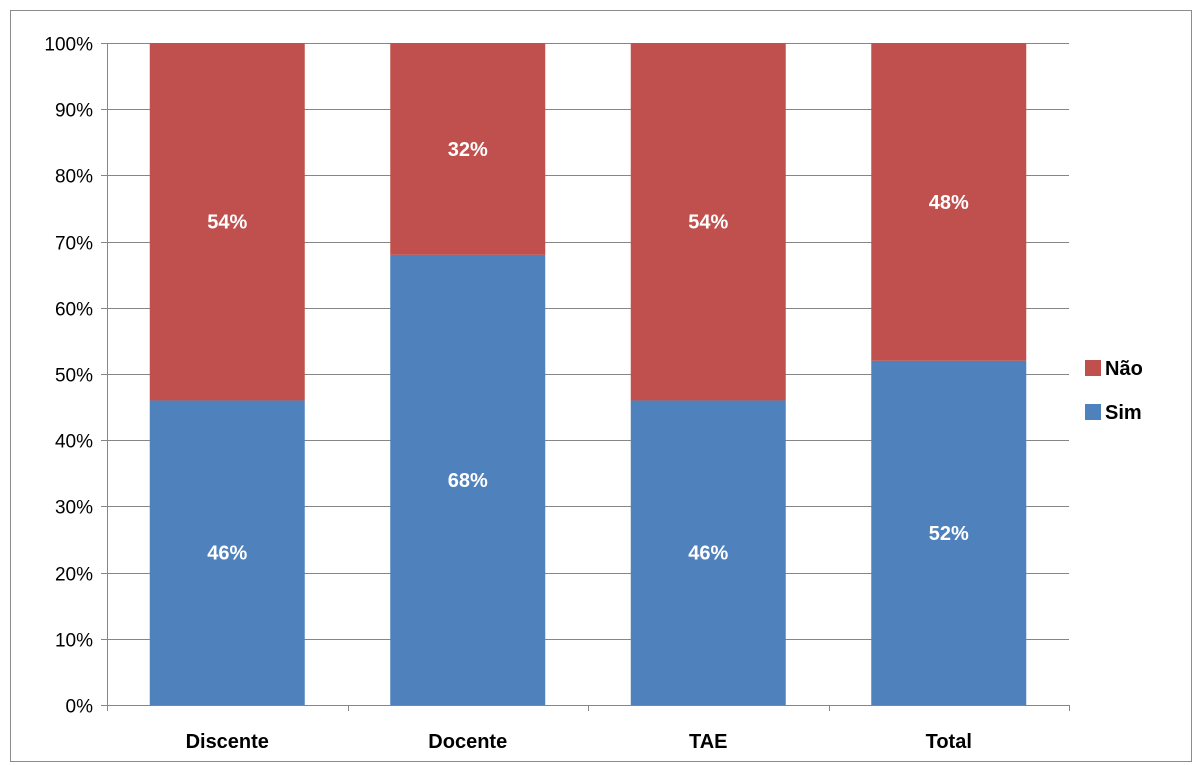 Image resolution: width=1196 pixels, height=765 pixels. I want to click on legend-label: Sim, so click(1123, 413).